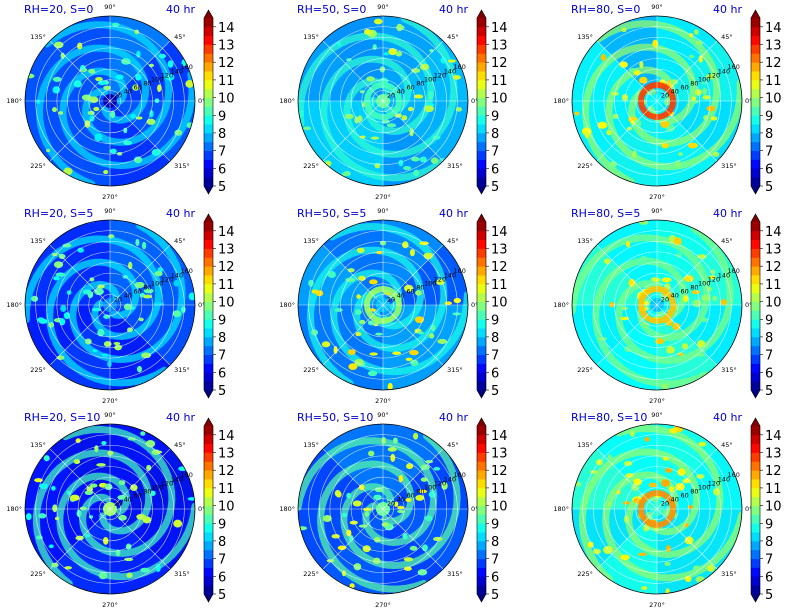 This screenshot has height=612, width=785. Describe the element at coordinates (128, 500) in the screenshot. I see `radial-tick-label: 40` at that location.